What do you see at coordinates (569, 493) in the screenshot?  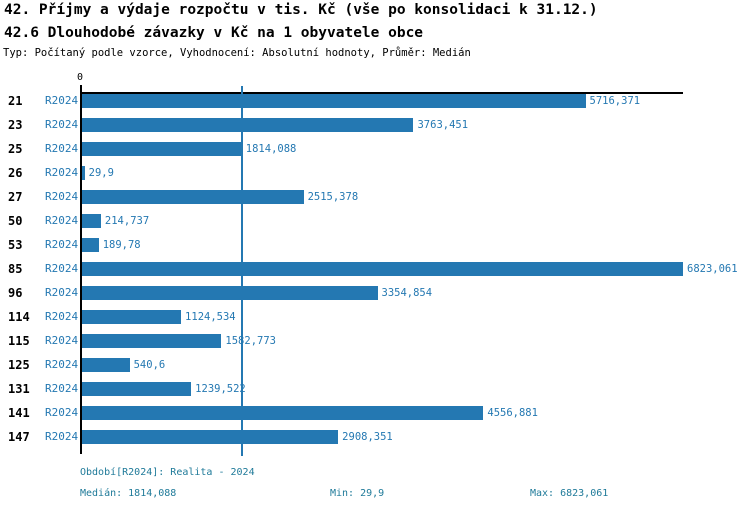 I see `max-stat: Max: 6823,061` at bounding box center [569, 493].